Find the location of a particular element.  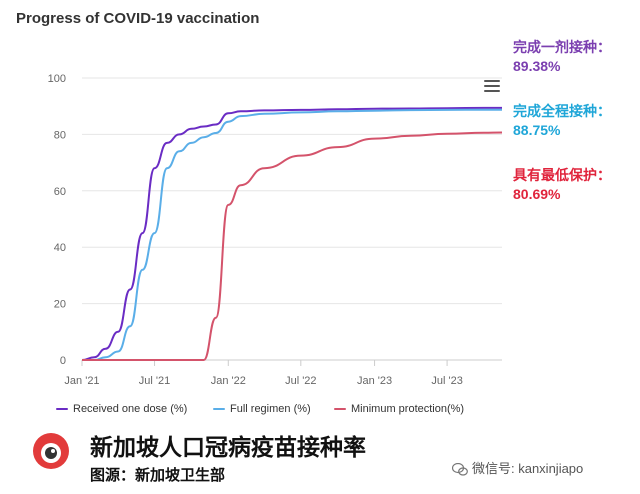

legend-swatch-one-dose is located at coordinates (62, 409).